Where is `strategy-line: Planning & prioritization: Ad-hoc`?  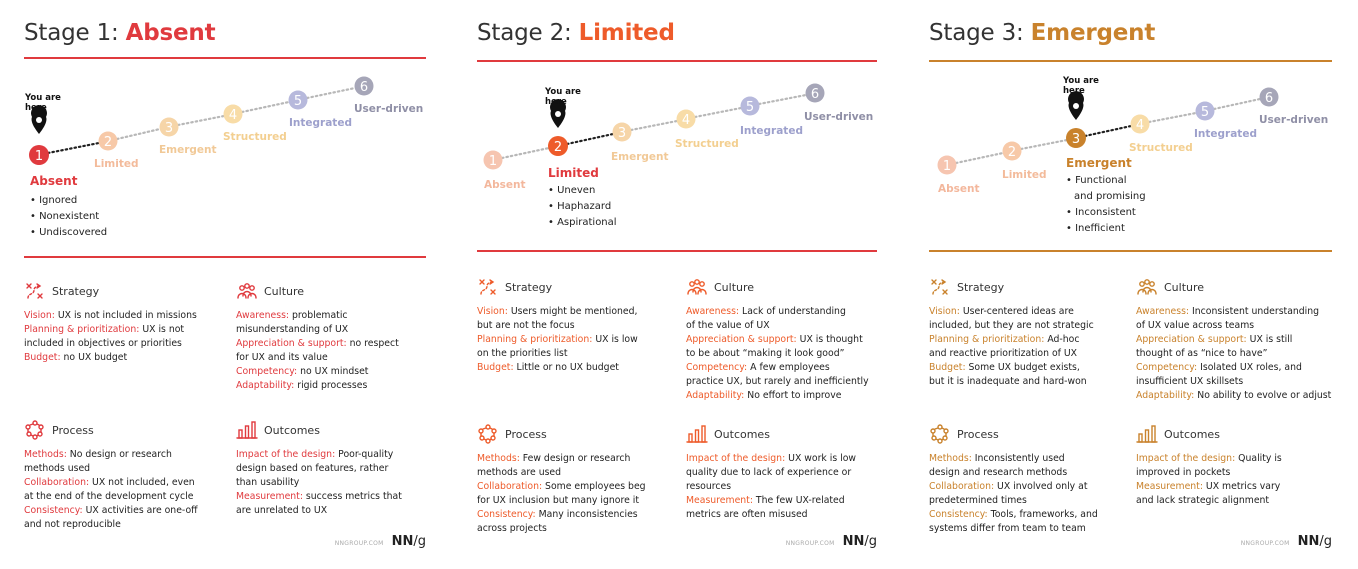 strategy-line: Planning & prioritization: Ad-hoc is located at coordinates (1031, 340).